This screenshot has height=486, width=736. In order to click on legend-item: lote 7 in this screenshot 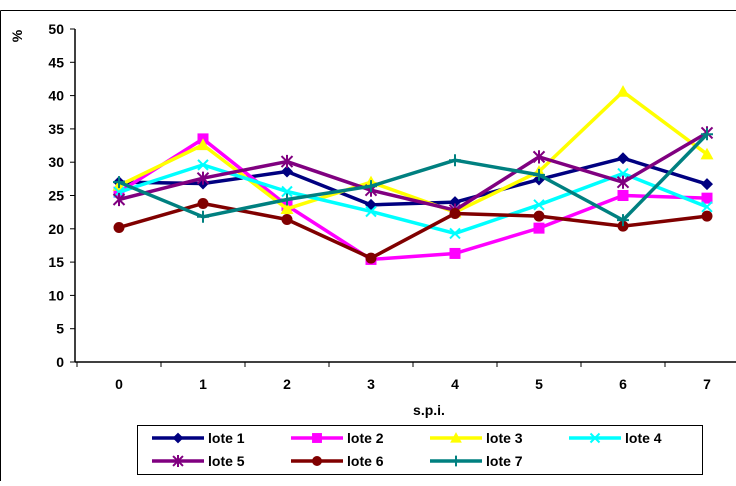, I will do `click(476, 461)`.